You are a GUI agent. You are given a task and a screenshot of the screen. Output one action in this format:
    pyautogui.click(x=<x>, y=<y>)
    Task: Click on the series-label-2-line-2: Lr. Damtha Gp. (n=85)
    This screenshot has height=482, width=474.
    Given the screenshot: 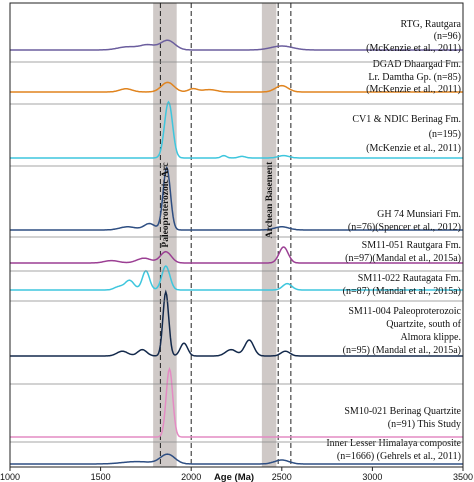 What is the action you would take?
    pyautogui.click(x=414, y=77)
    